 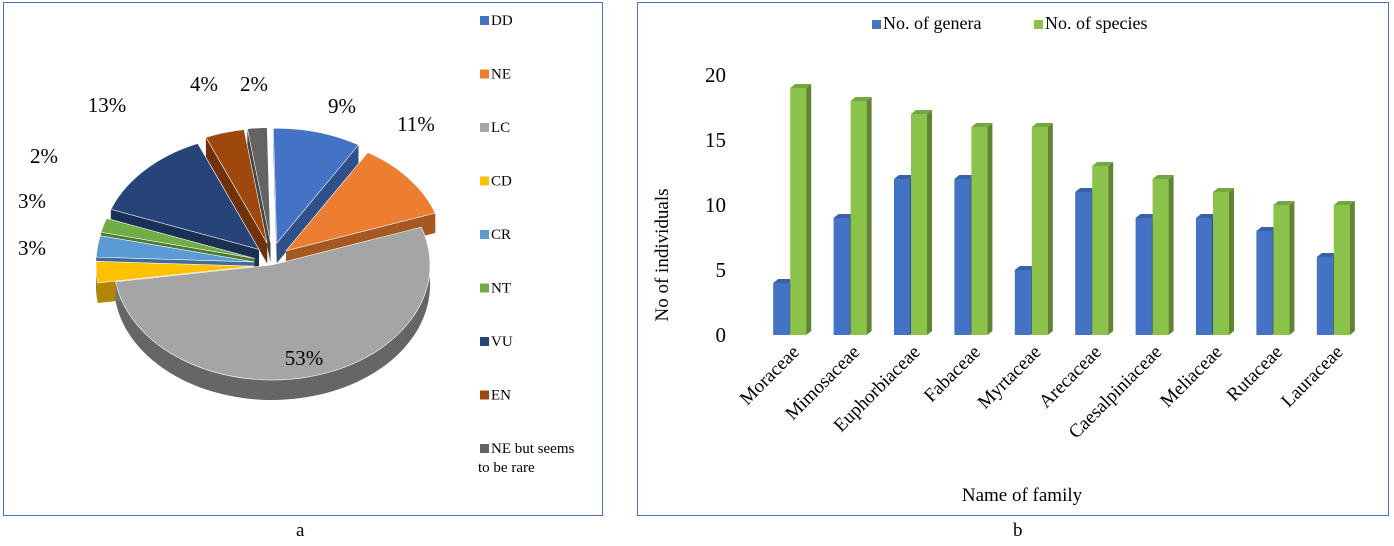 I want to click on legend-label: CD, so click(x=501, y=182).